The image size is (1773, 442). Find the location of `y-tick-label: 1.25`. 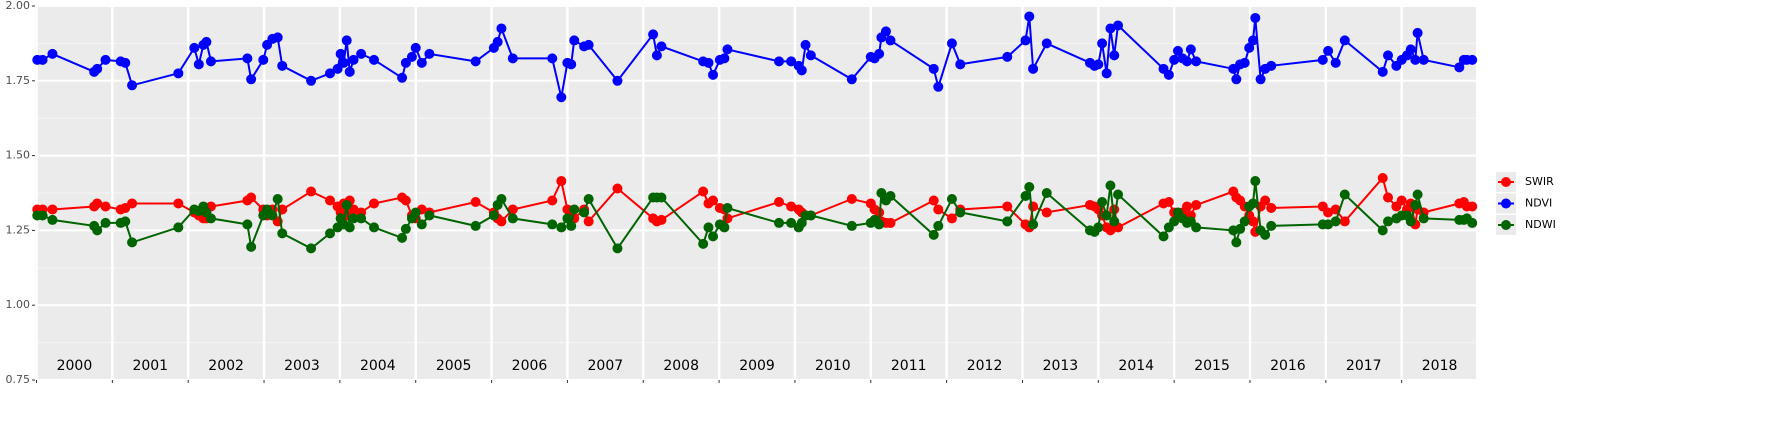

y-tick-label: 1.25 is located at coordinates (18, 229).